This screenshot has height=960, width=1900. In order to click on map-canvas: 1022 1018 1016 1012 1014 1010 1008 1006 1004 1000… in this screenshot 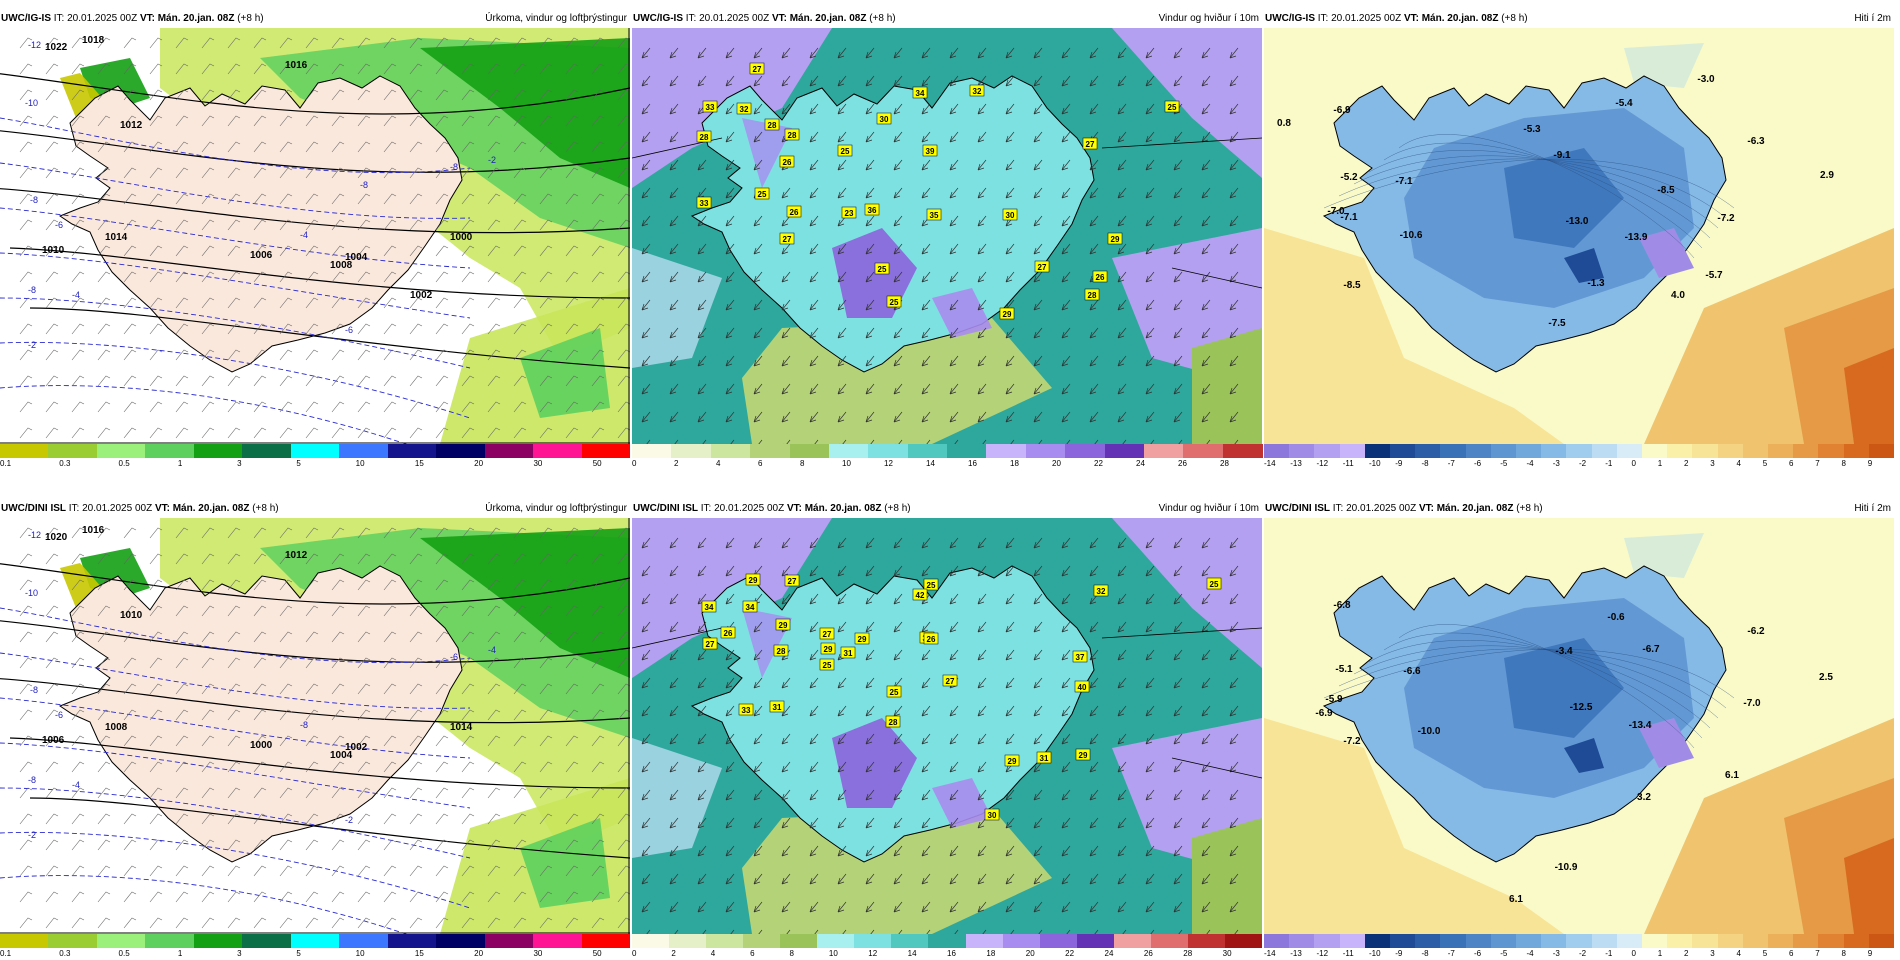, I will do `click(315, 236)`.